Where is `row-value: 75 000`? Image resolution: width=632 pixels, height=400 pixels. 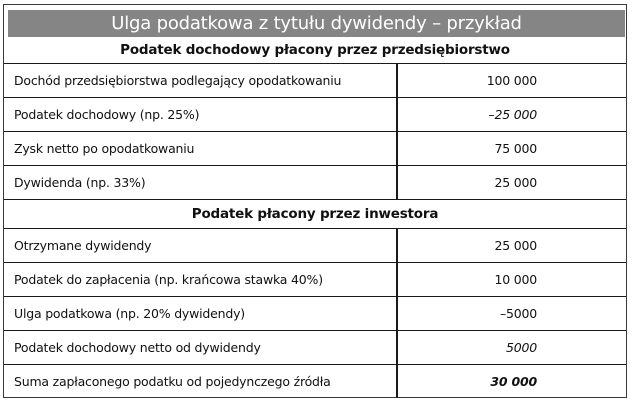
row-value: 75 000 is located at coordinates (515, 148).